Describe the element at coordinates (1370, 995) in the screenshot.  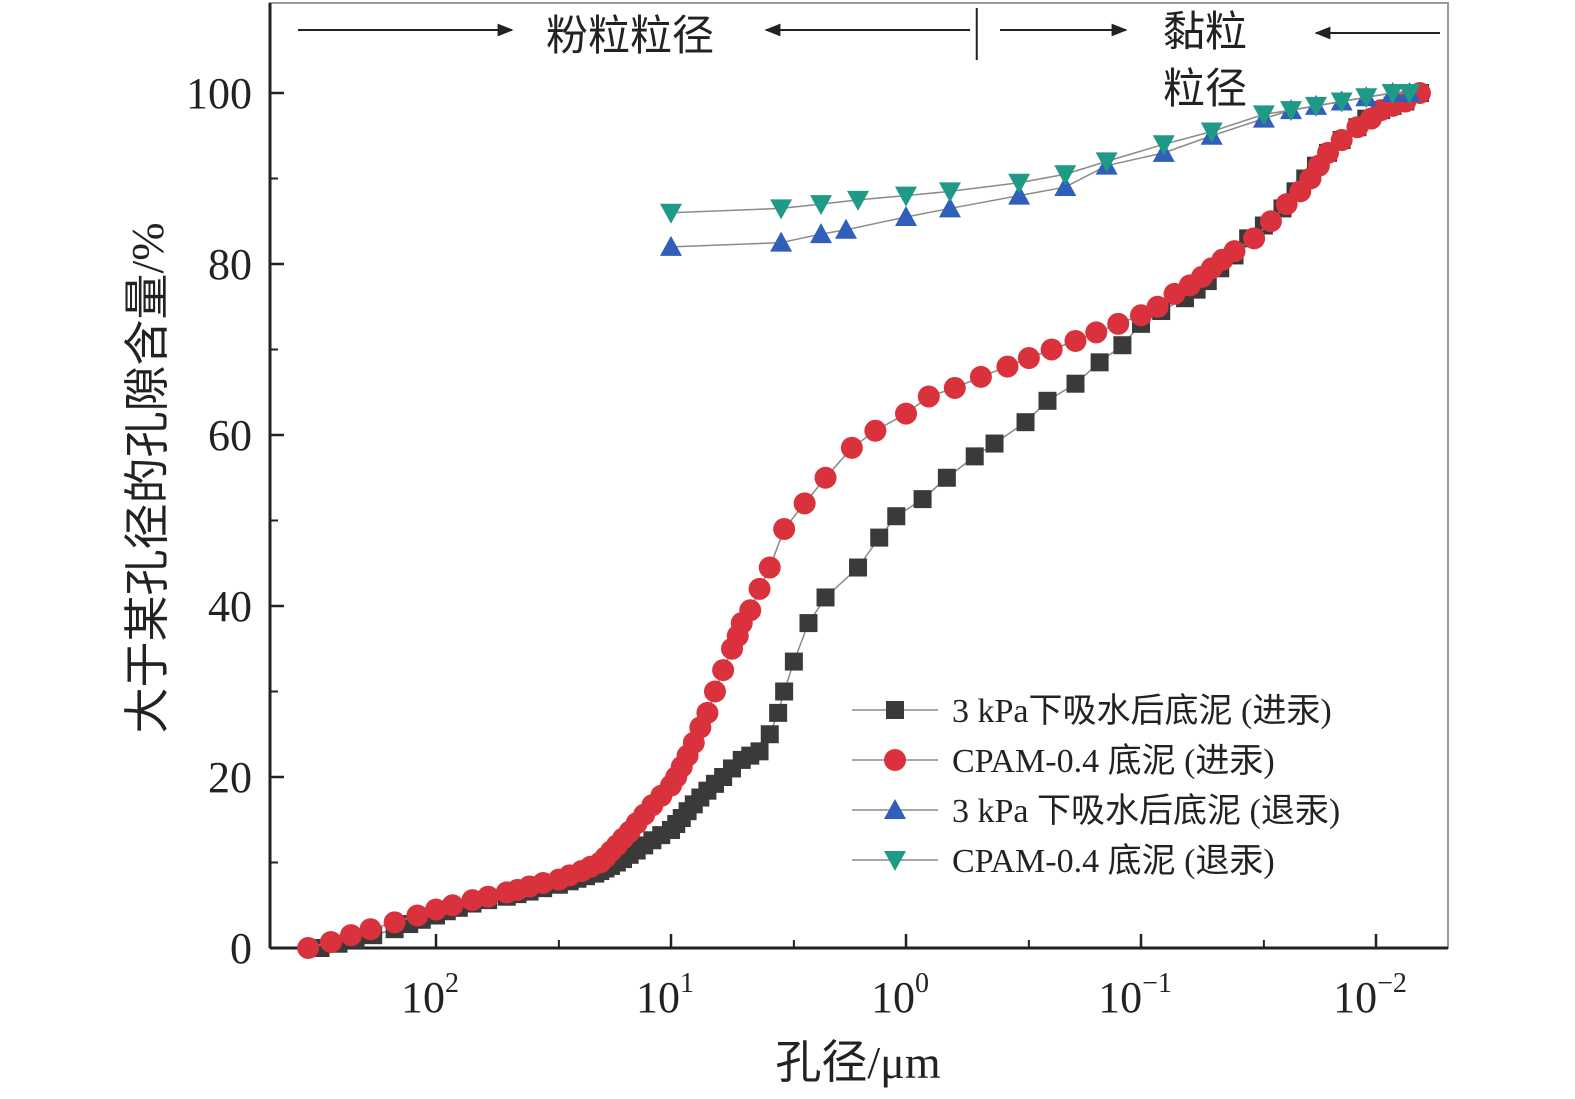
I see `x-tick-label: 10⁻²` at that location.